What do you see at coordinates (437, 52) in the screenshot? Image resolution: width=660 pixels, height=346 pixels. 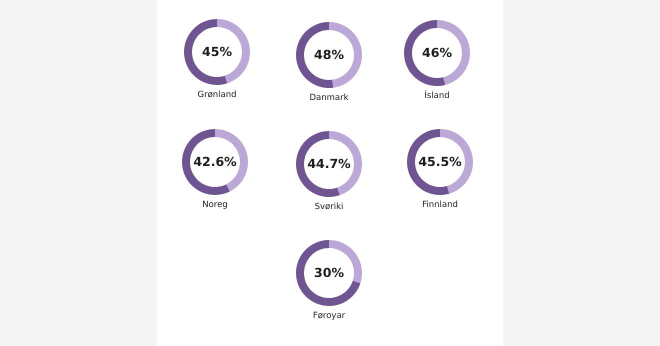 I see `data-label: 46%` at bounding box center [437, 52].